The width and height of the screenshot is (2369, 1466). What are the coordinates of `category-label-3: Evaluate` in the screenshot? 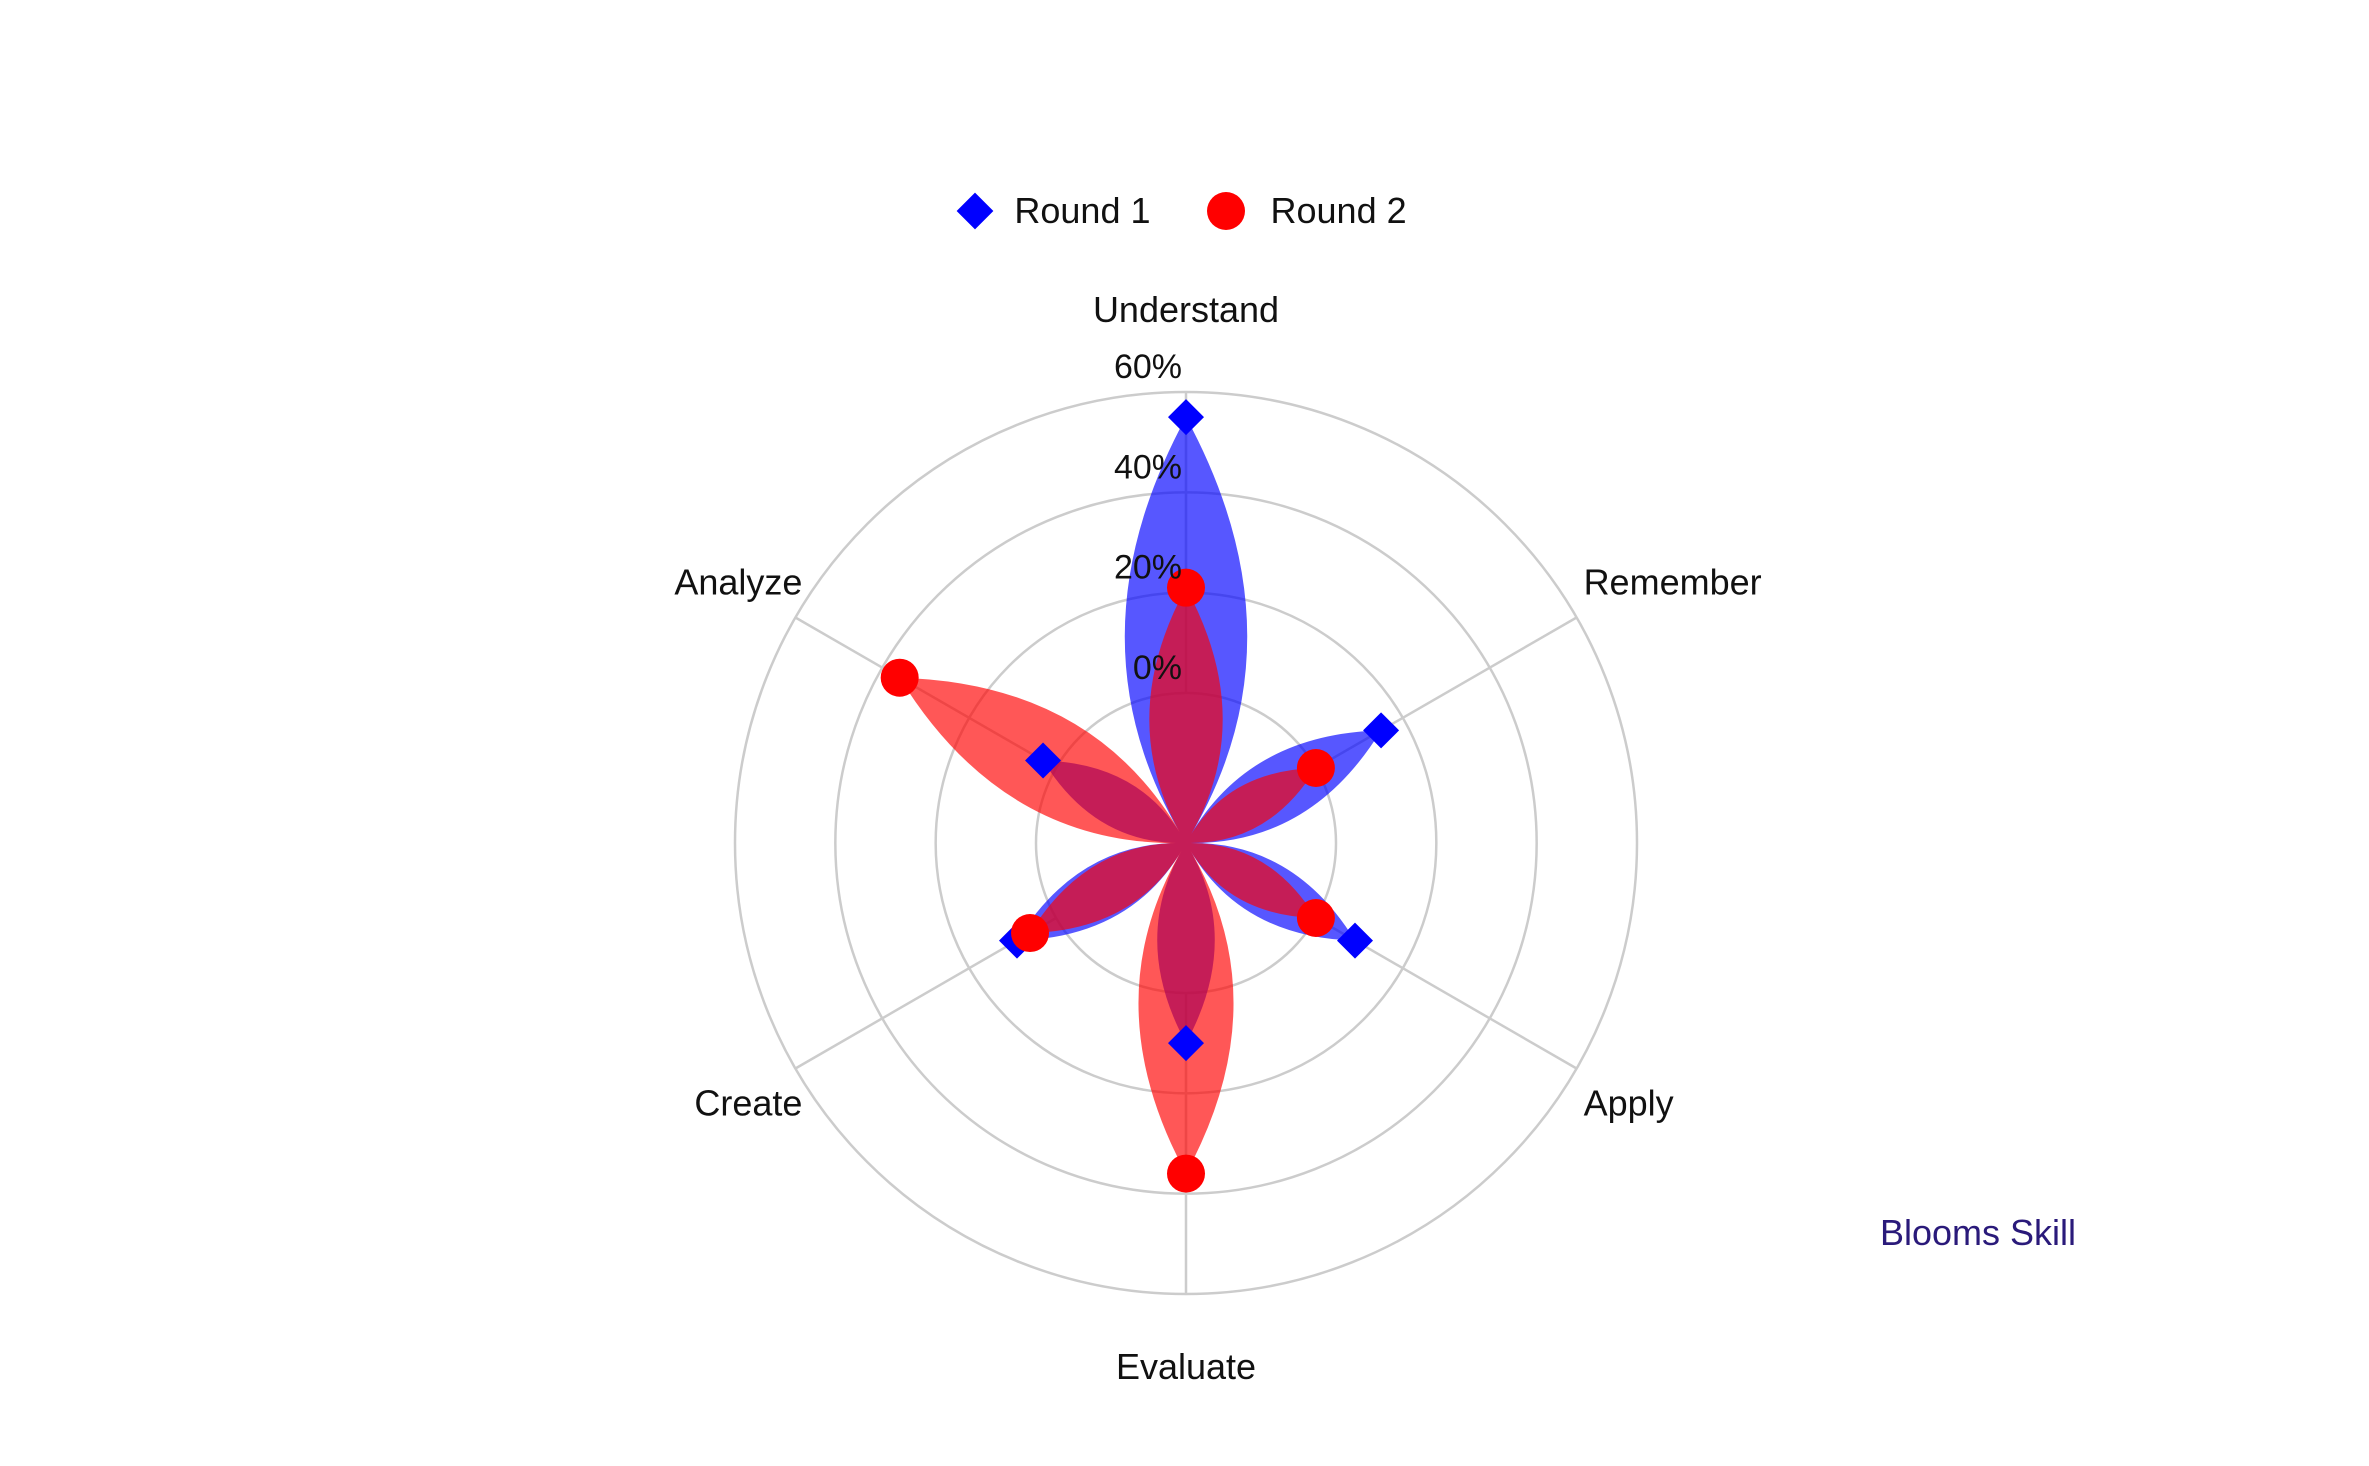 It's located at (1186, 1366).